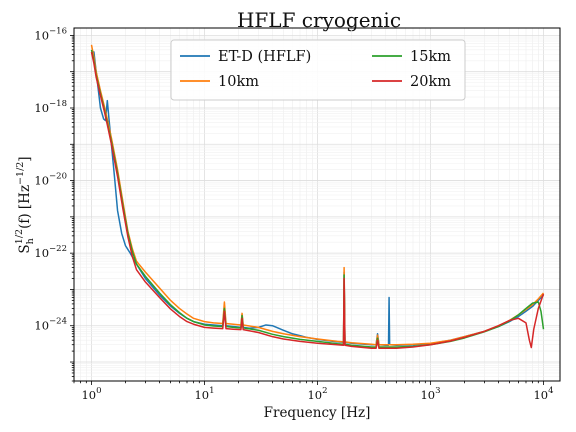  I want to click on y-axis-label-rest: (f) [Hz, so click(25, 207).